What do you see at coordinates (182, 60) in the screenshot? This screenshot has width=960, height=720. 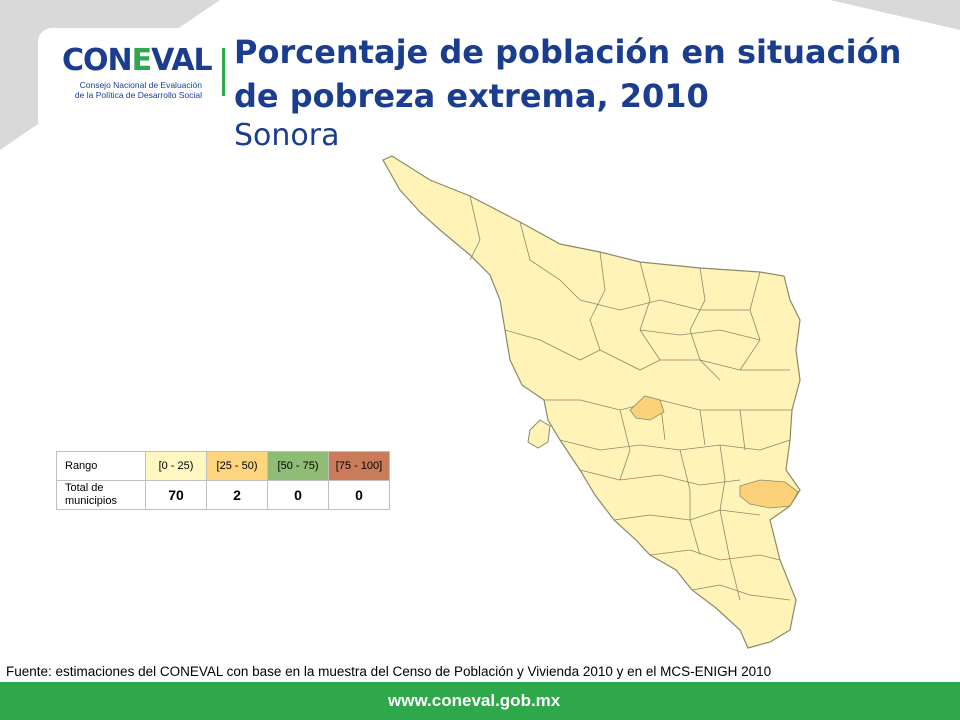 I see `logo-part-c: VAL` at bounding box center [182, 60].